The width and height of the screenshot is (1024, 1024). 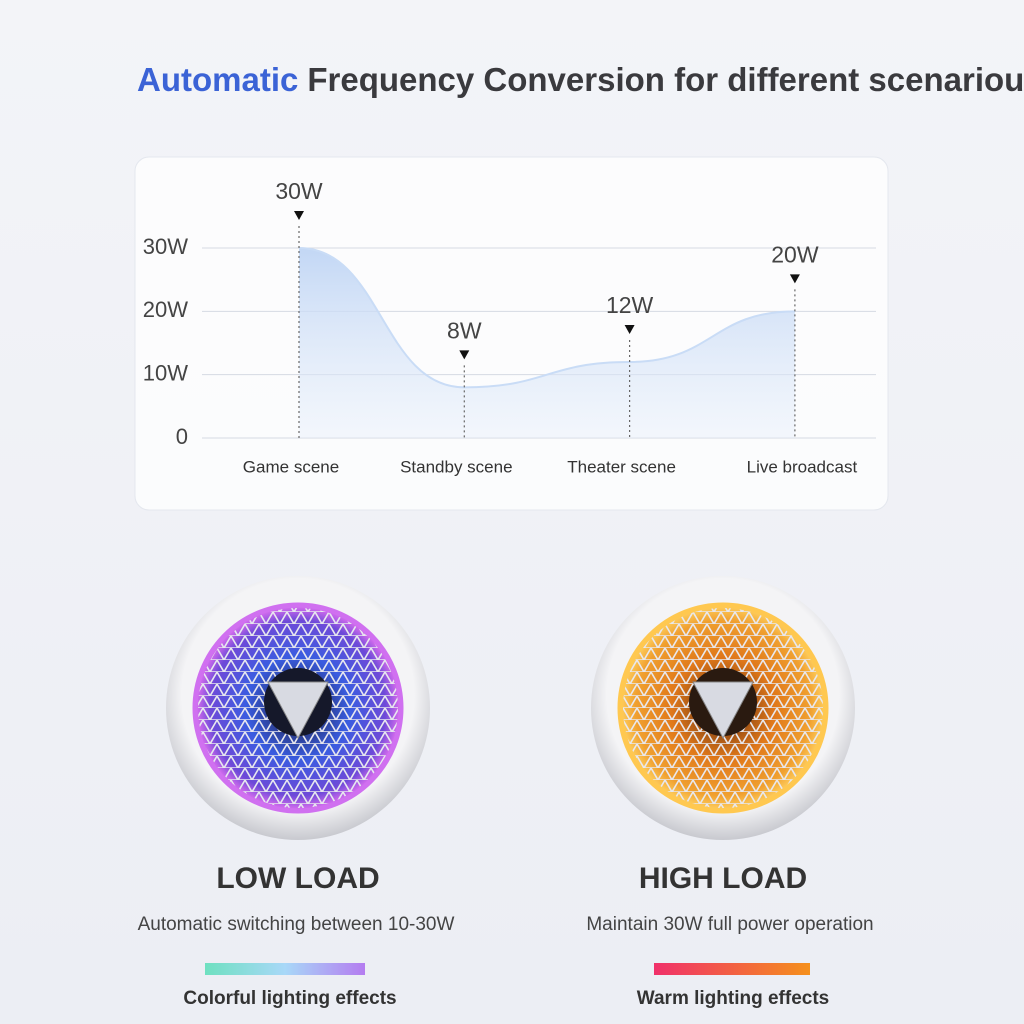 I want to click on fan-low, so click(x=298, y=708).